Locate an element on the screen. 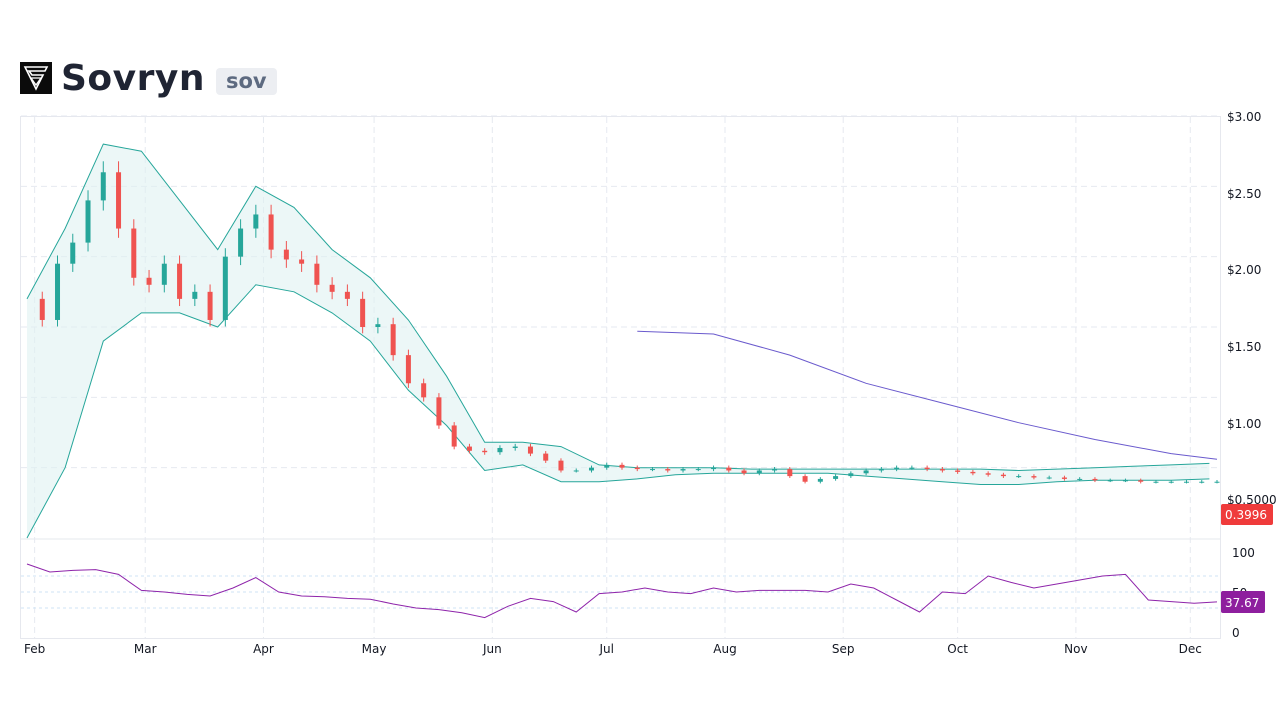  last-rsi-text: 37.67 is located at coordinates (1242, 603).